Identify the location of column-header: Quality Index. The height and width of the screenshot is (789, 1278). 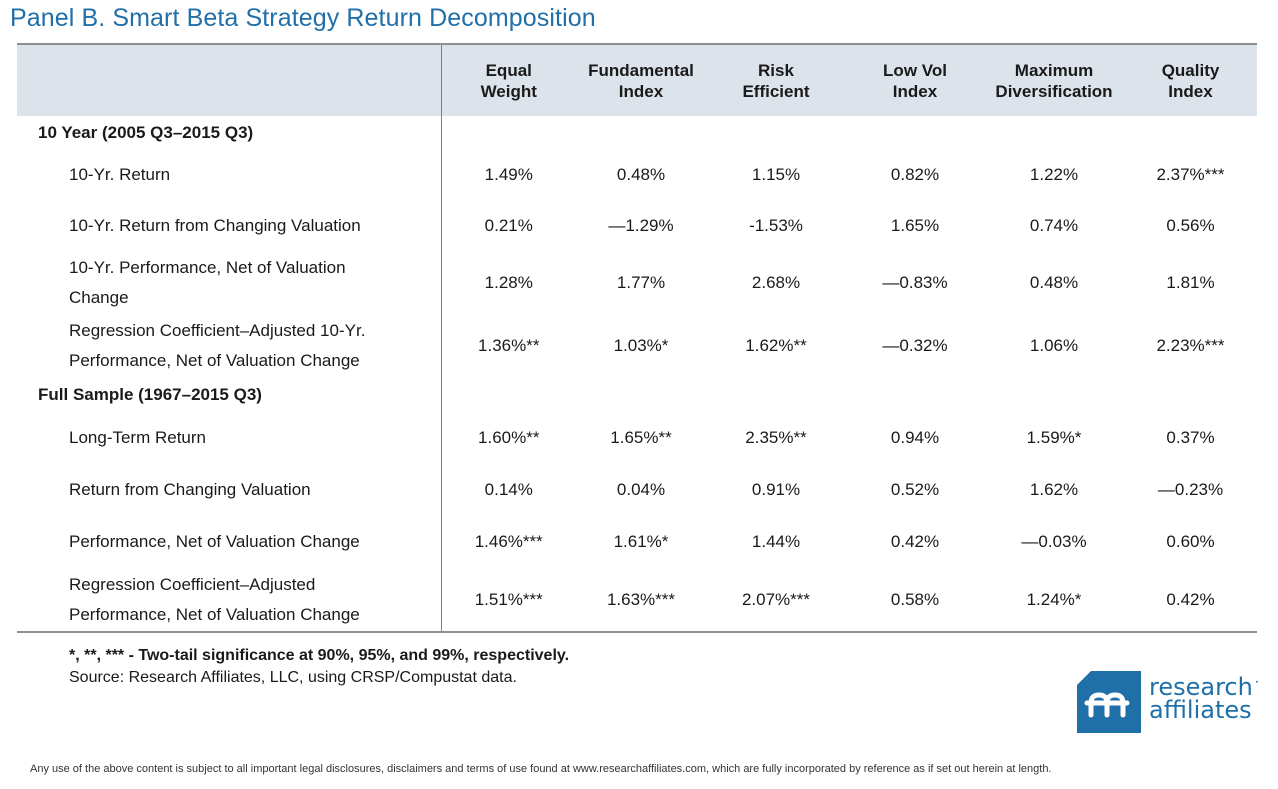
(1190, 80).